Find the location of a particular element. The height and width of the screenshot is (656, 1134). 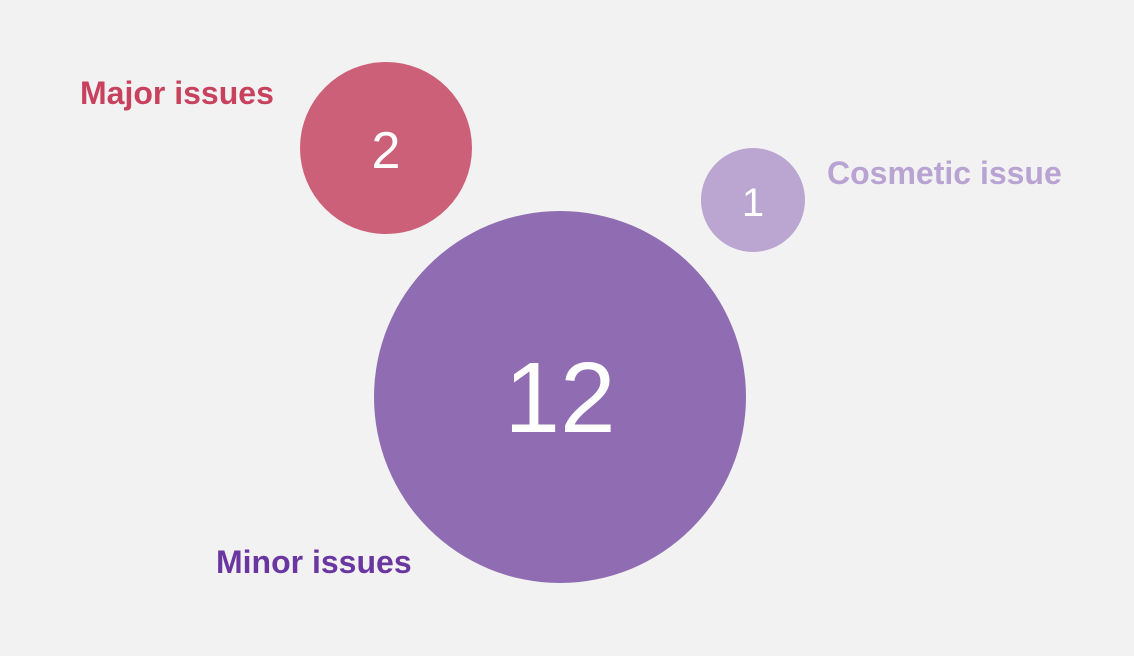

bubble-label-major: Major issues is located at coordinates (177, 93).